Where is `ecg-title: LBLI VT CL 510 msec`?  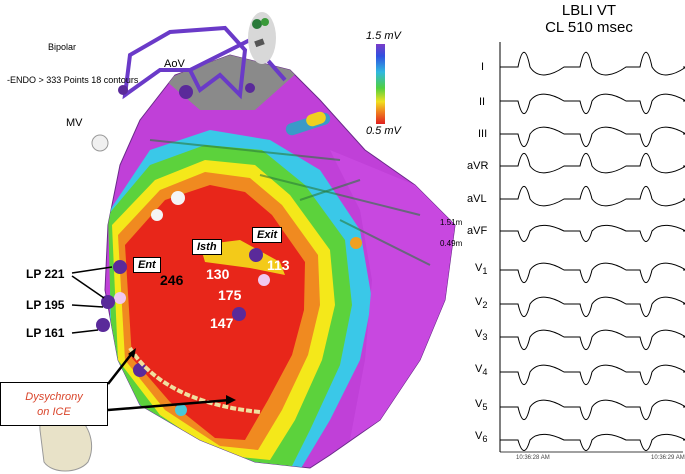
ecg-title: LBLI VT CL 510 msec is located at coordinates (589, 19).